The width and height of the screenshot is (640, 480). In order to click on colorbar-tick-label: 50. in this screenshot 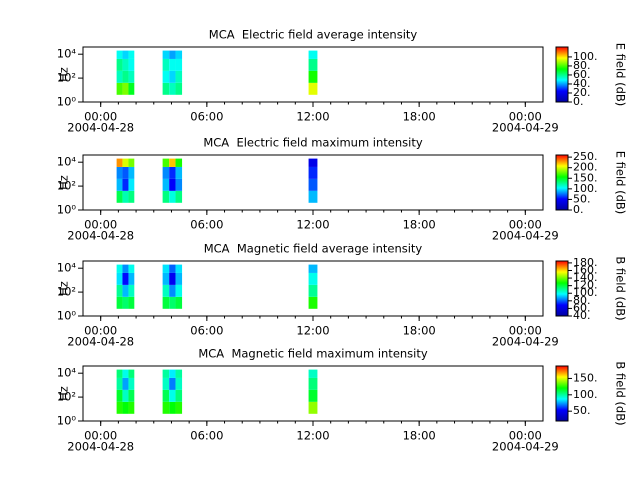, I will do `click(582, 198)`.